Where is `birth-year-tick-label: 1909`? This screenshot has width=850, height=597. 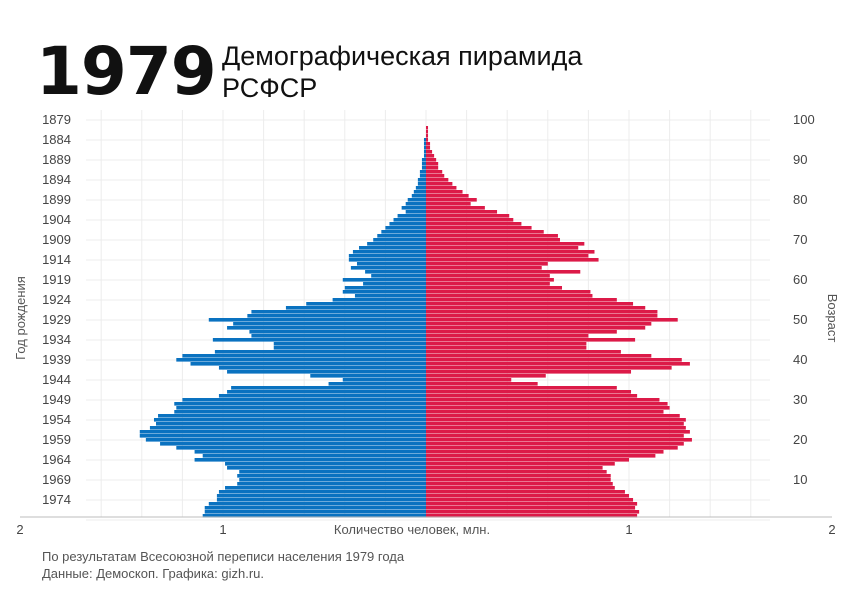
birth-year-tick-label: 1909 is located at coordinates (56, 239).